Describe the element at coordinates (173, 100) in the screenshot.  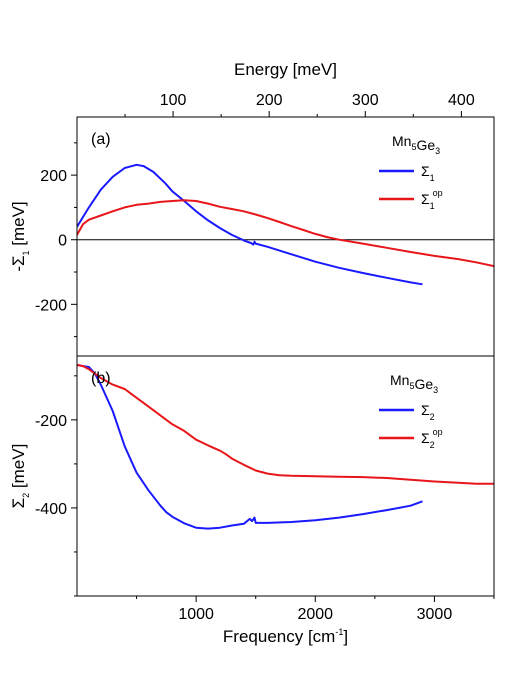
I see `top-tick-label: 100` at that location.